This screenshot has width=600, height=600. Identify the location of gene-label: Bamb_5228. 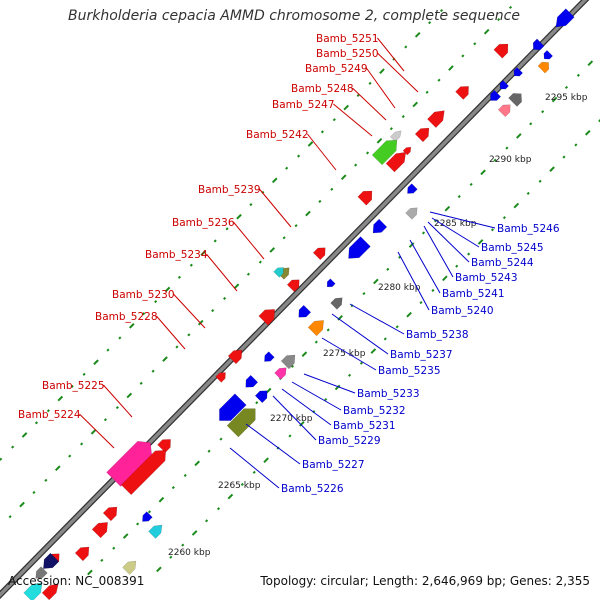
(126, 317).